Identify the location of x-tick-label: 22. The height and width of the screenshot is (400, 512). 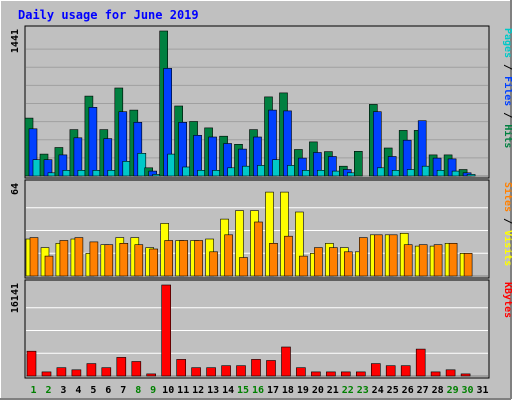
(348, 390).